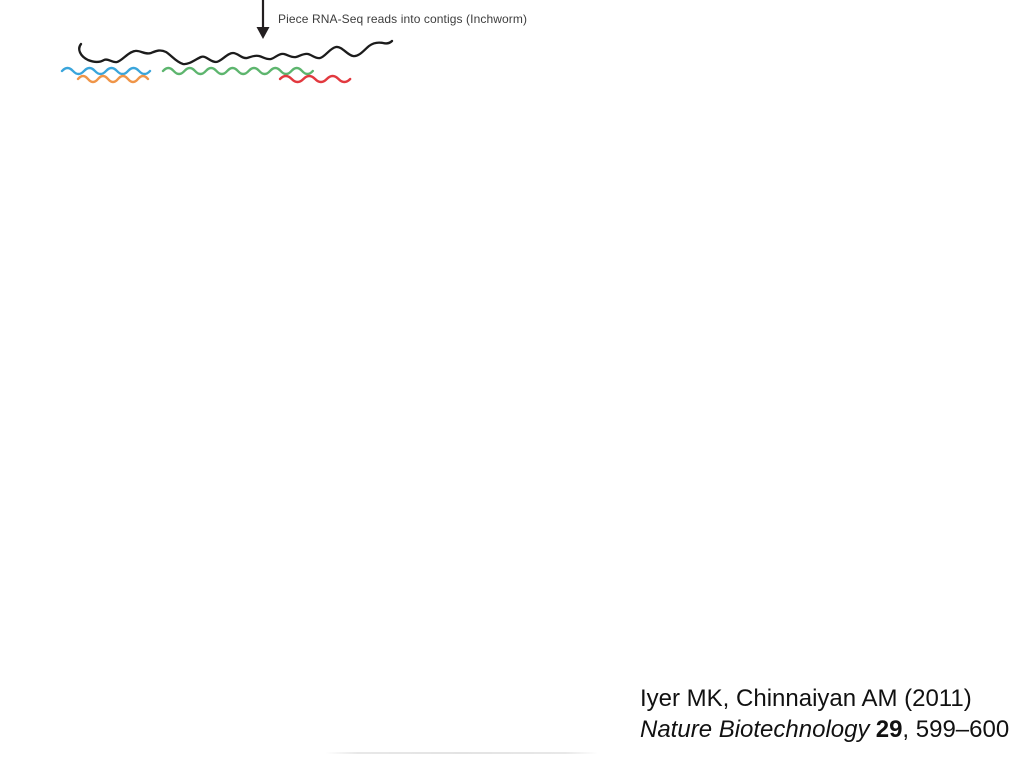 Image resolution: width=1024 pixels, height=768 pixels. What do you see at coordinates (461, 753) in the screenshot?
I see `slide-bottom-divider` at bounding box center [461, 753].